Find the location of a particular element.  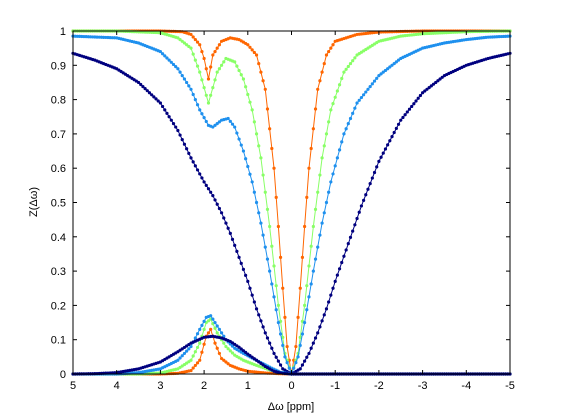

y-tick-label: 0.3 is located at coordinates (58, 272).